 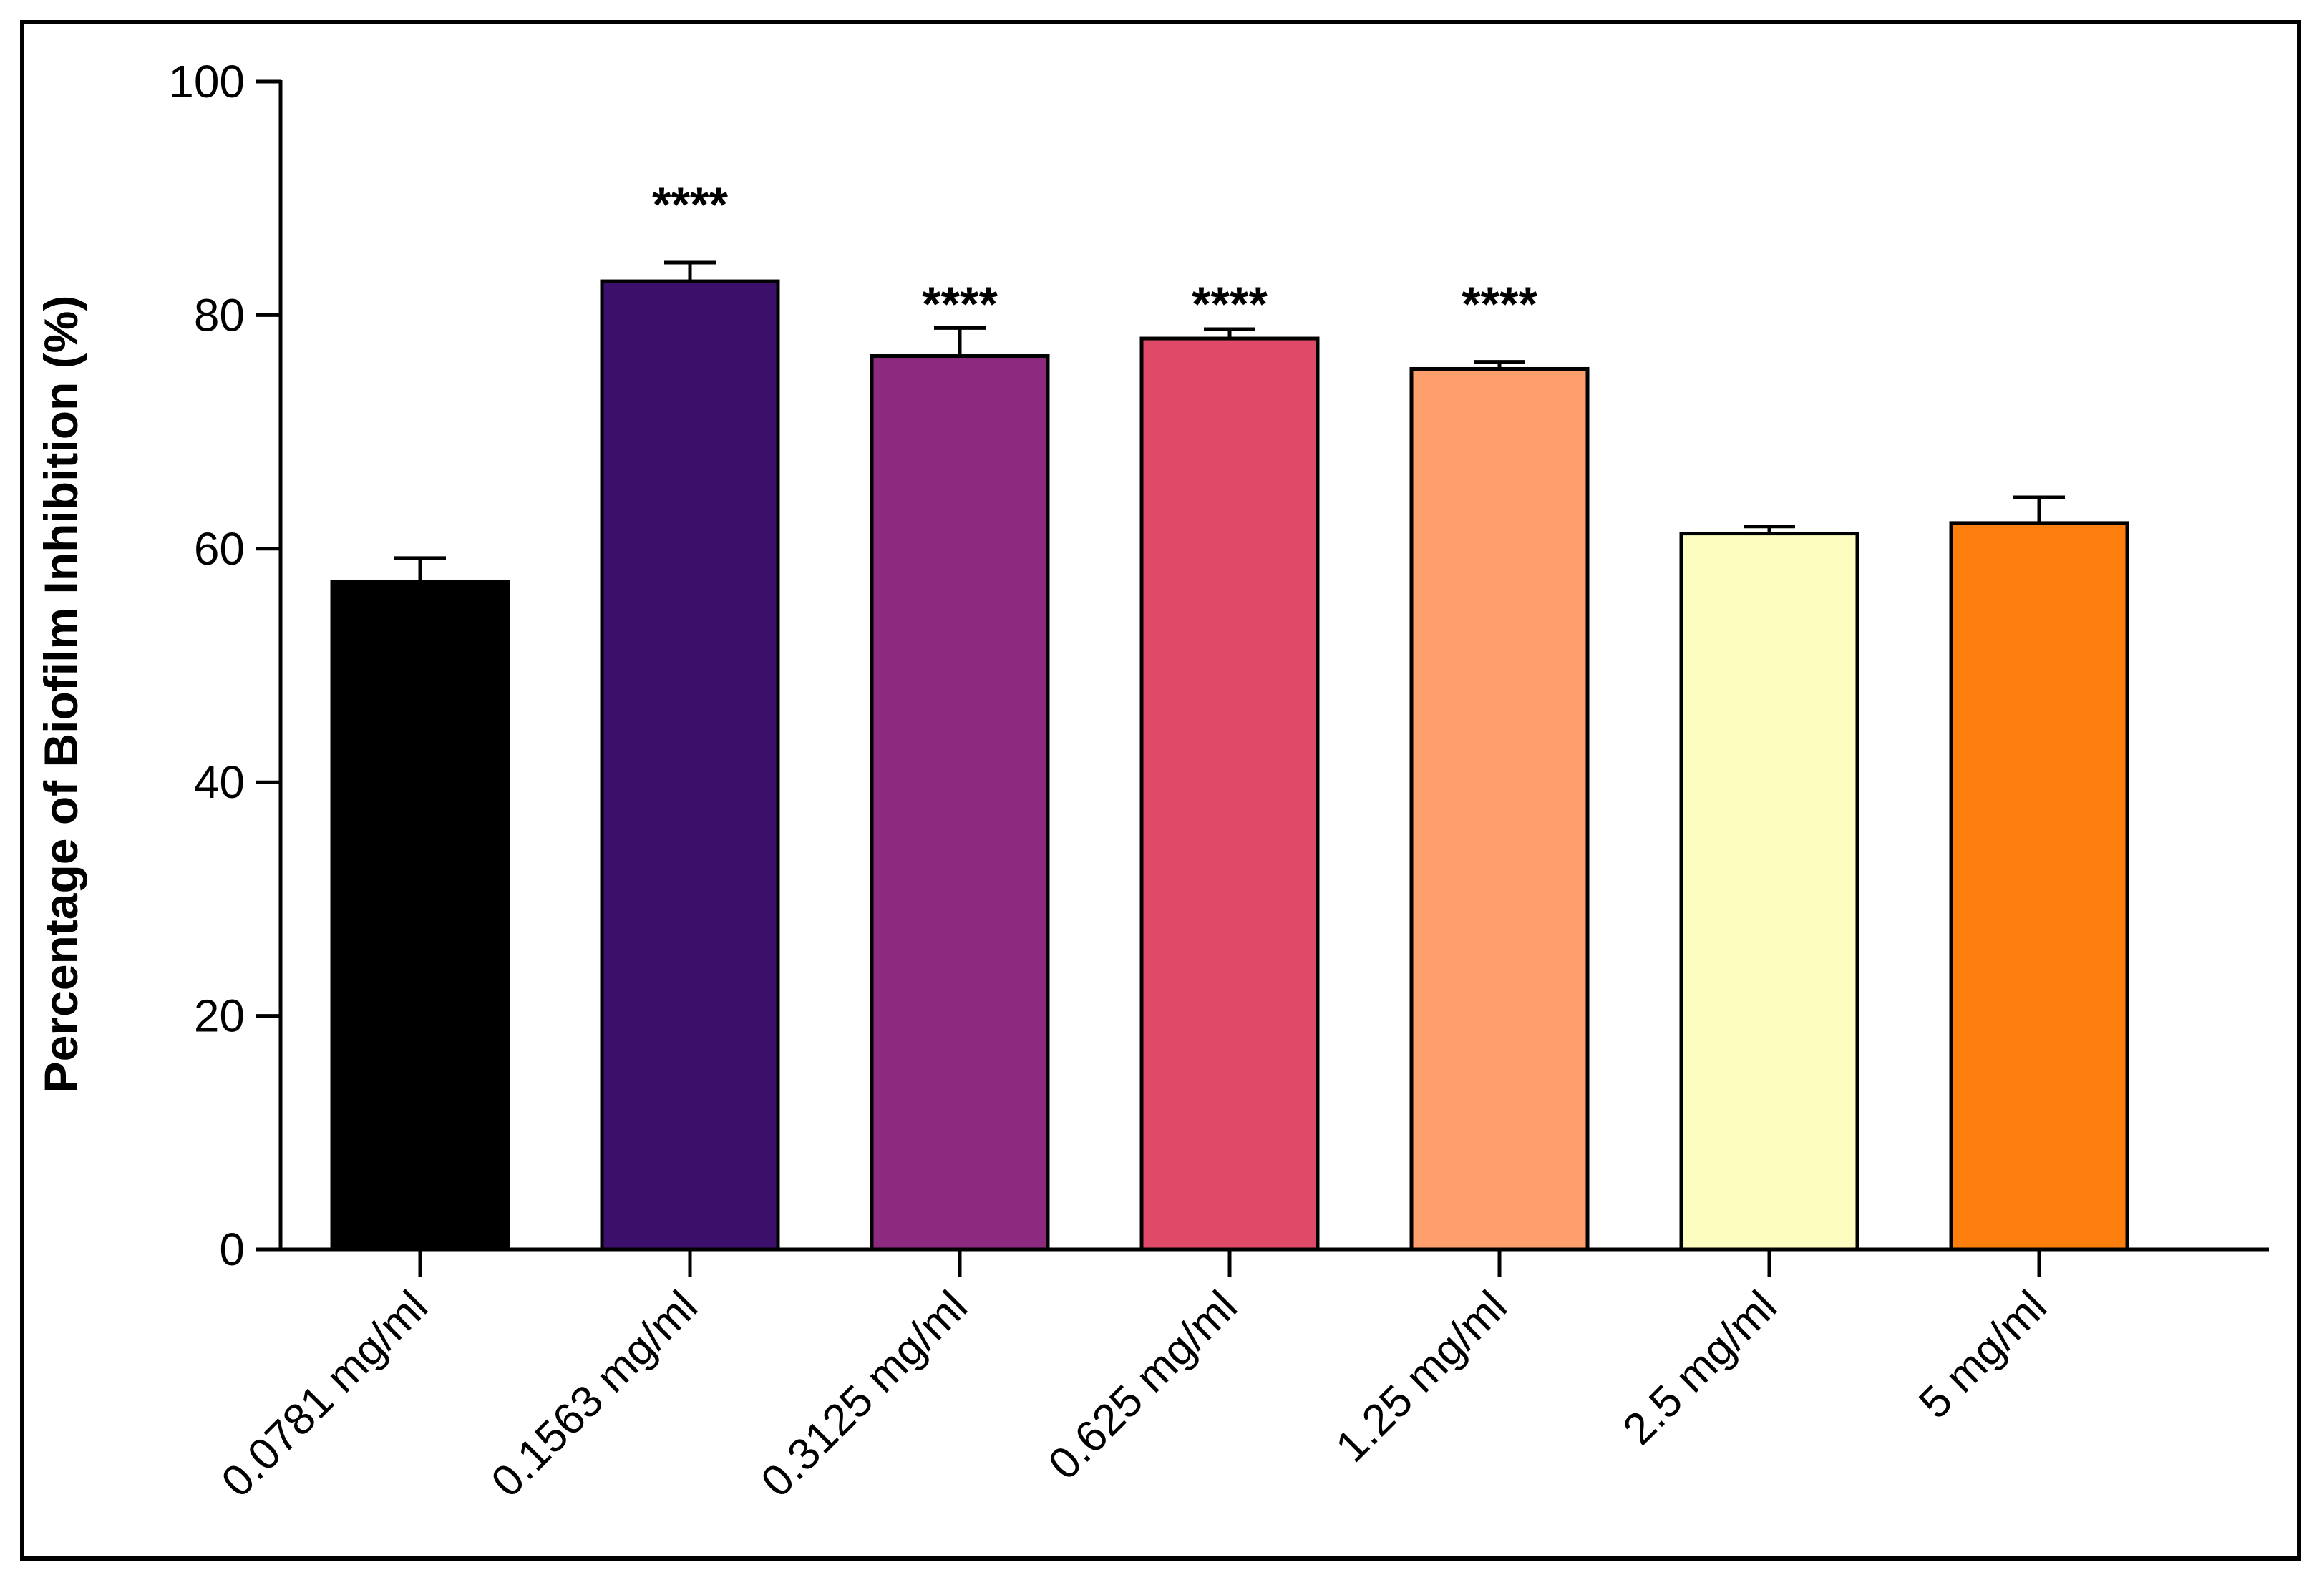 What do you see at coordinates (219, 549) in the screenshot?
I see `y-tick-label: 60` at bounding box center [219, 549].